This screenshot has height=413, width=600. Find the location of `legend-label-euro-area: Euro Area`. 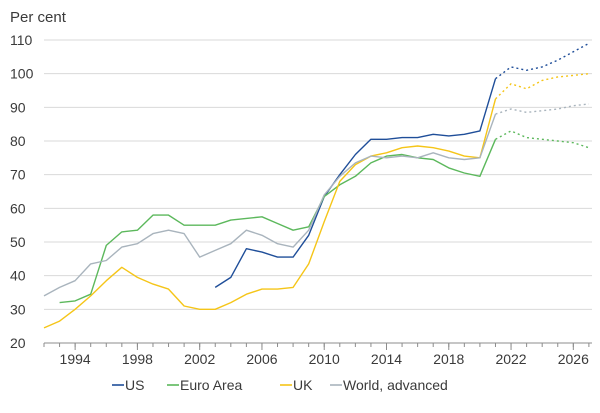

legend-label-euro-area: Euro Area is located at coordinates (211, 385).